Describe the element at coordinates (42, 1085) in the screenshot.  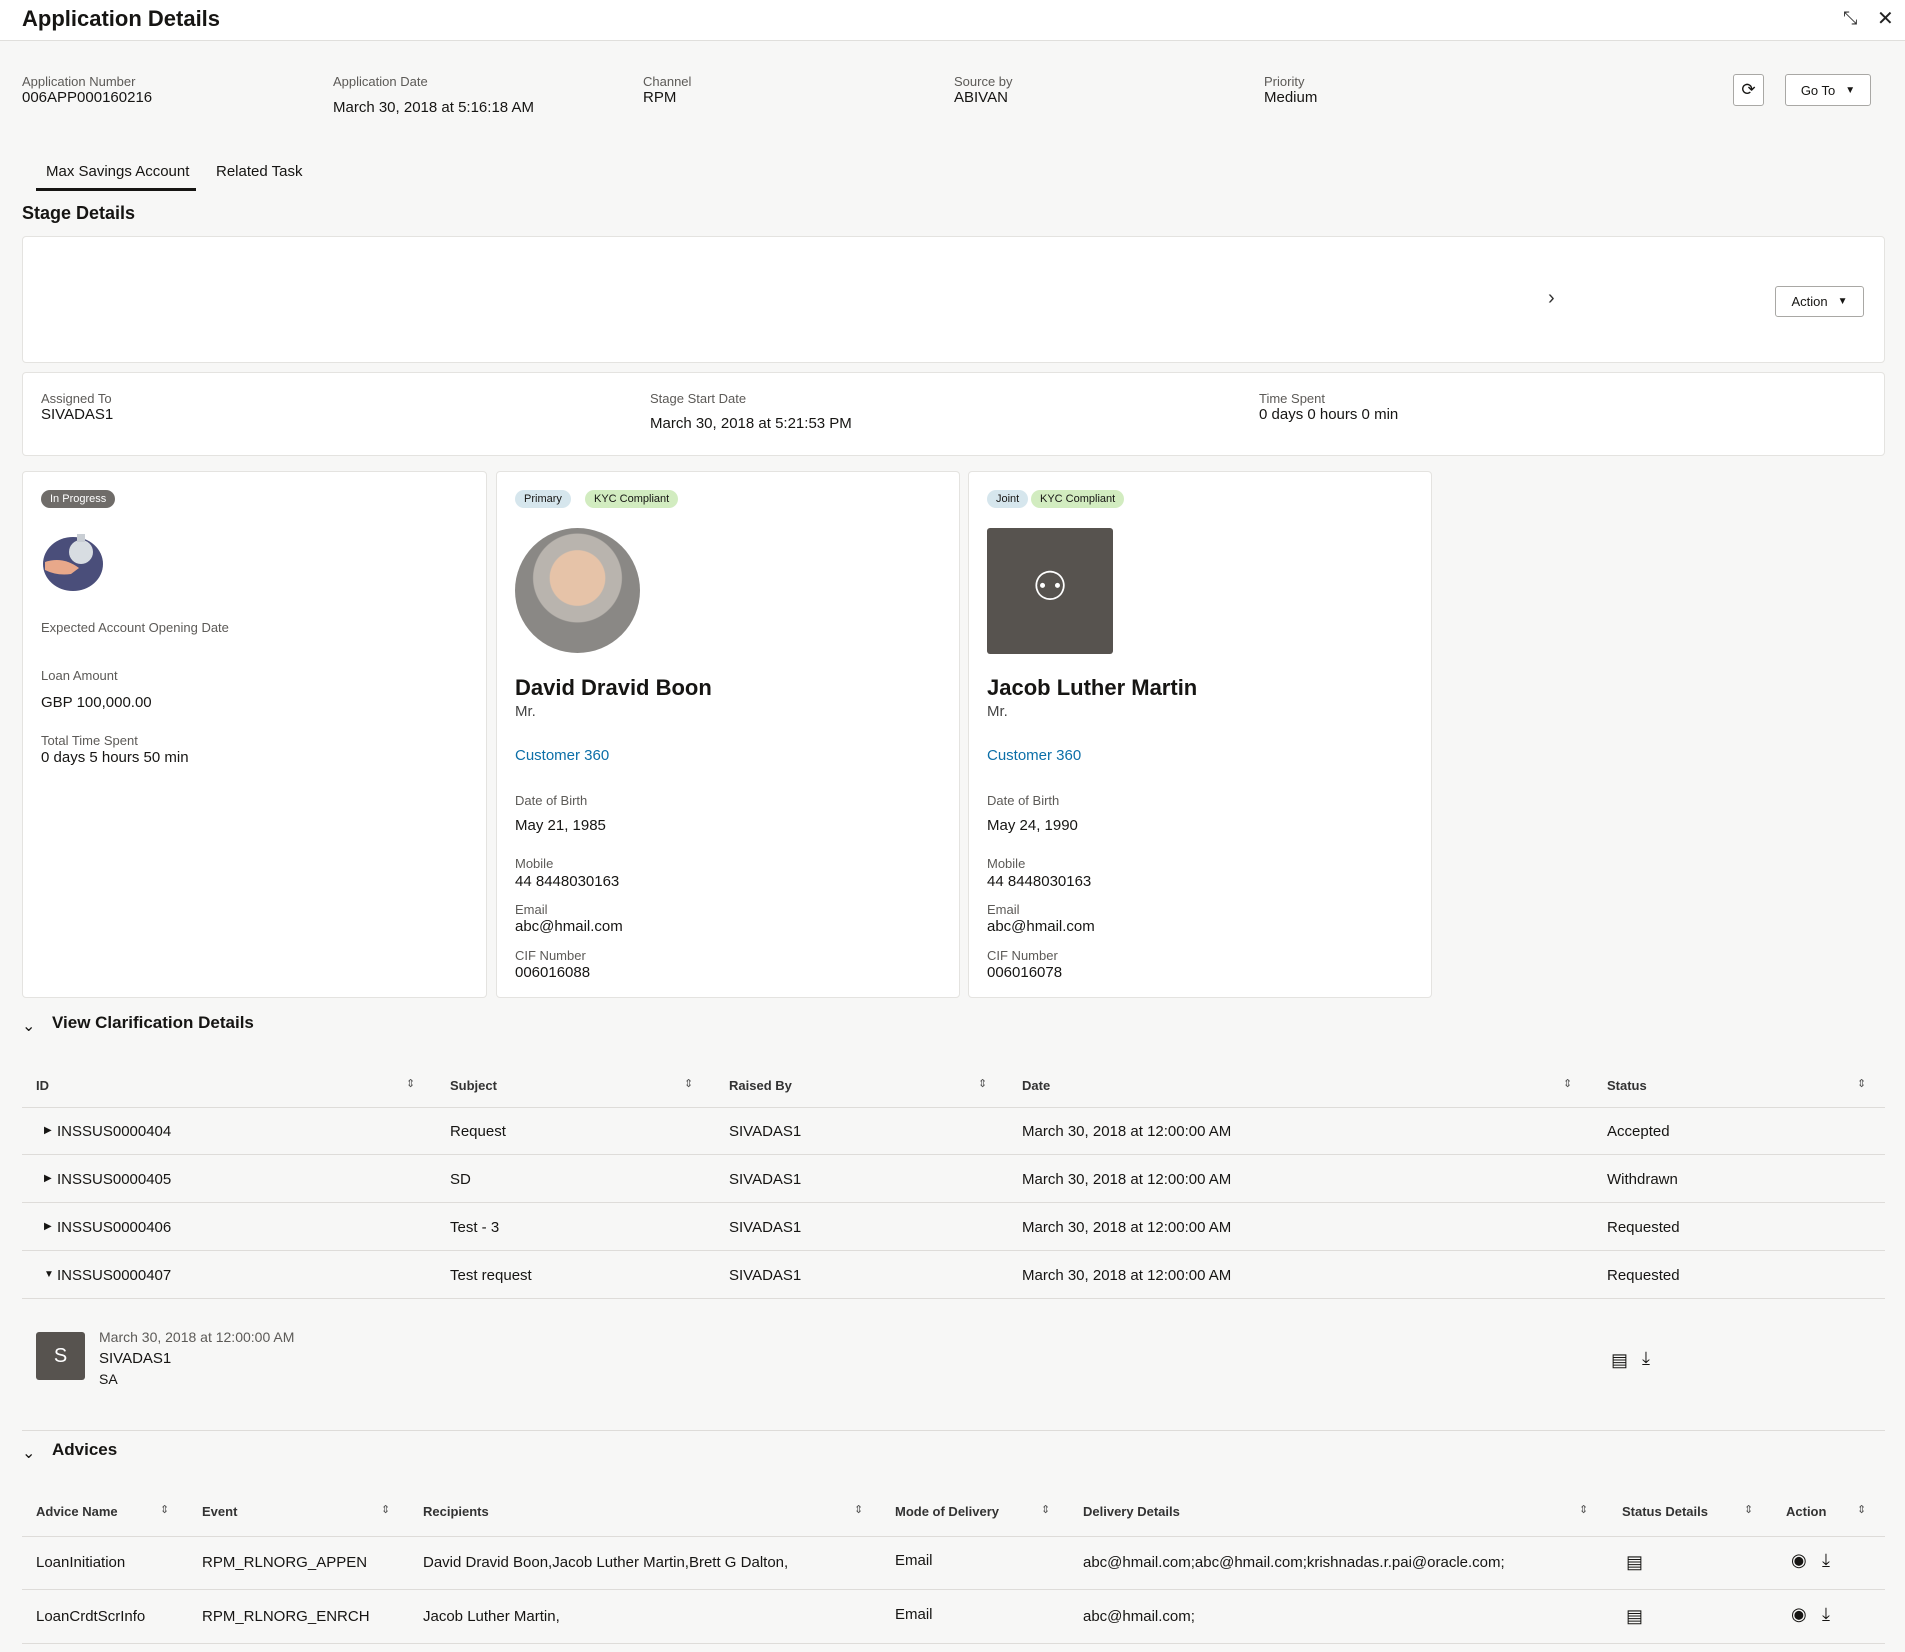
I see `column-header: ID` at that location.